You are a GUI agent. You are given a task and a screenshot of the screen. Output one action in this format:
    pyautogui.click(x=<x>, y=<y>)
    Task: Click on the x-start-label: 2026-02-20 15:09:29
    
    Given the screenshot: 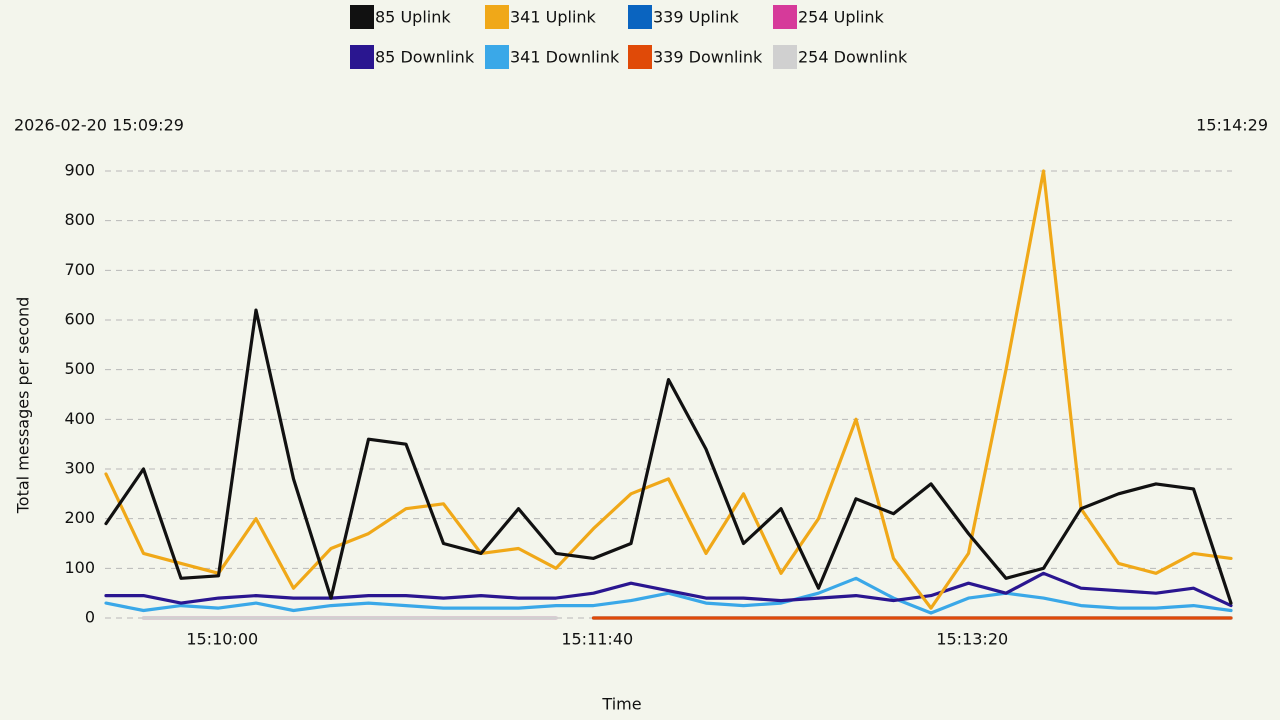 What is the action you would take?
    pyautogui.click(x=99, y=125)
    